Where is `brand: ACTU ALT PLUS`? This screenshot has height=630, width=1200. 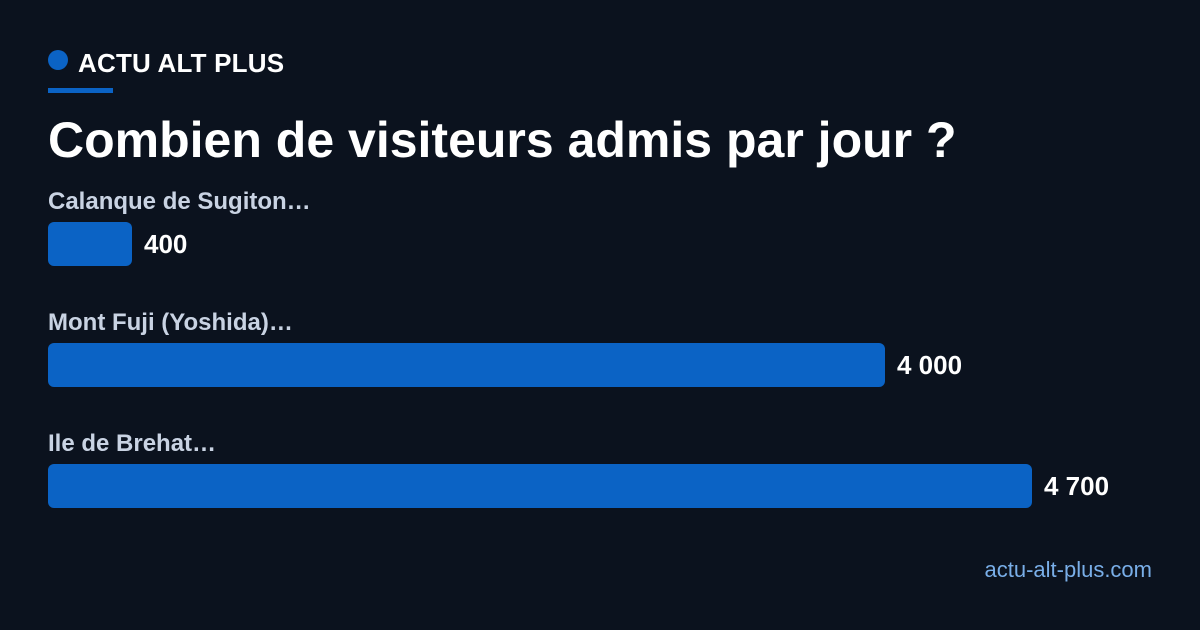
brand: ACTU ALT PLUS is located at coordinates (166, 63).